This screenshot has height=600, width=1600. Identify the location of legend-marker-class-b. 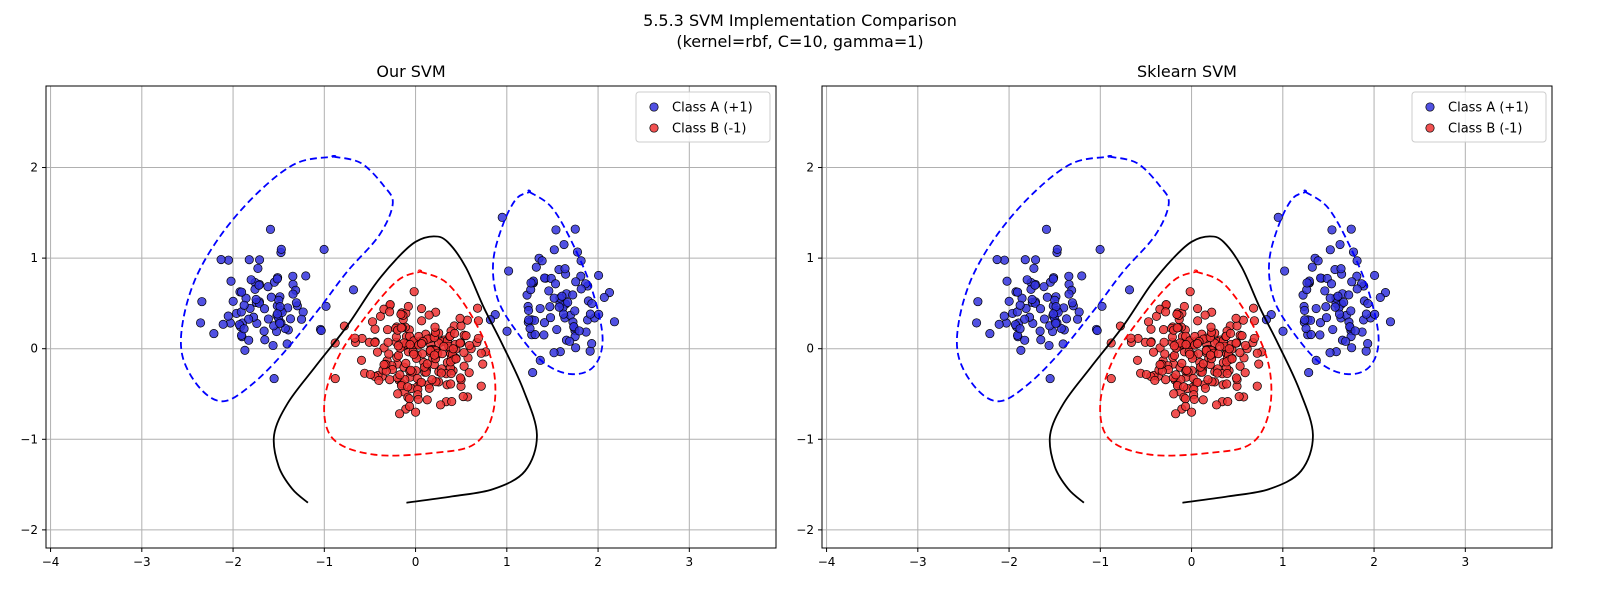
(1430, 128).